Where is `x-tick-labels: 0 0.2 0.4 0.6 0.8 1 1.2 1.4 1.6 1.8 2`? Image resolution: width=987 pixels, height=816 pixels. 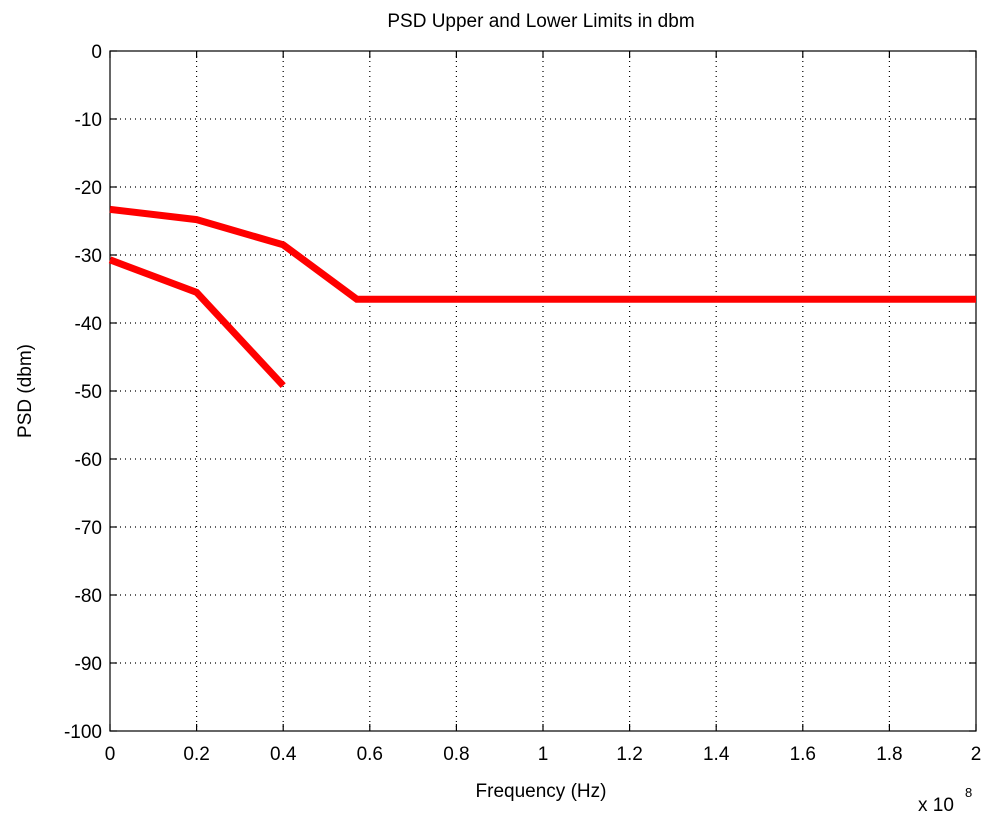 x-tick-labels: 0 0.2 0.4 0.6 0.8 1 1.2 1.4 1.6 1.8 2 is located at coordinates (543, 754).